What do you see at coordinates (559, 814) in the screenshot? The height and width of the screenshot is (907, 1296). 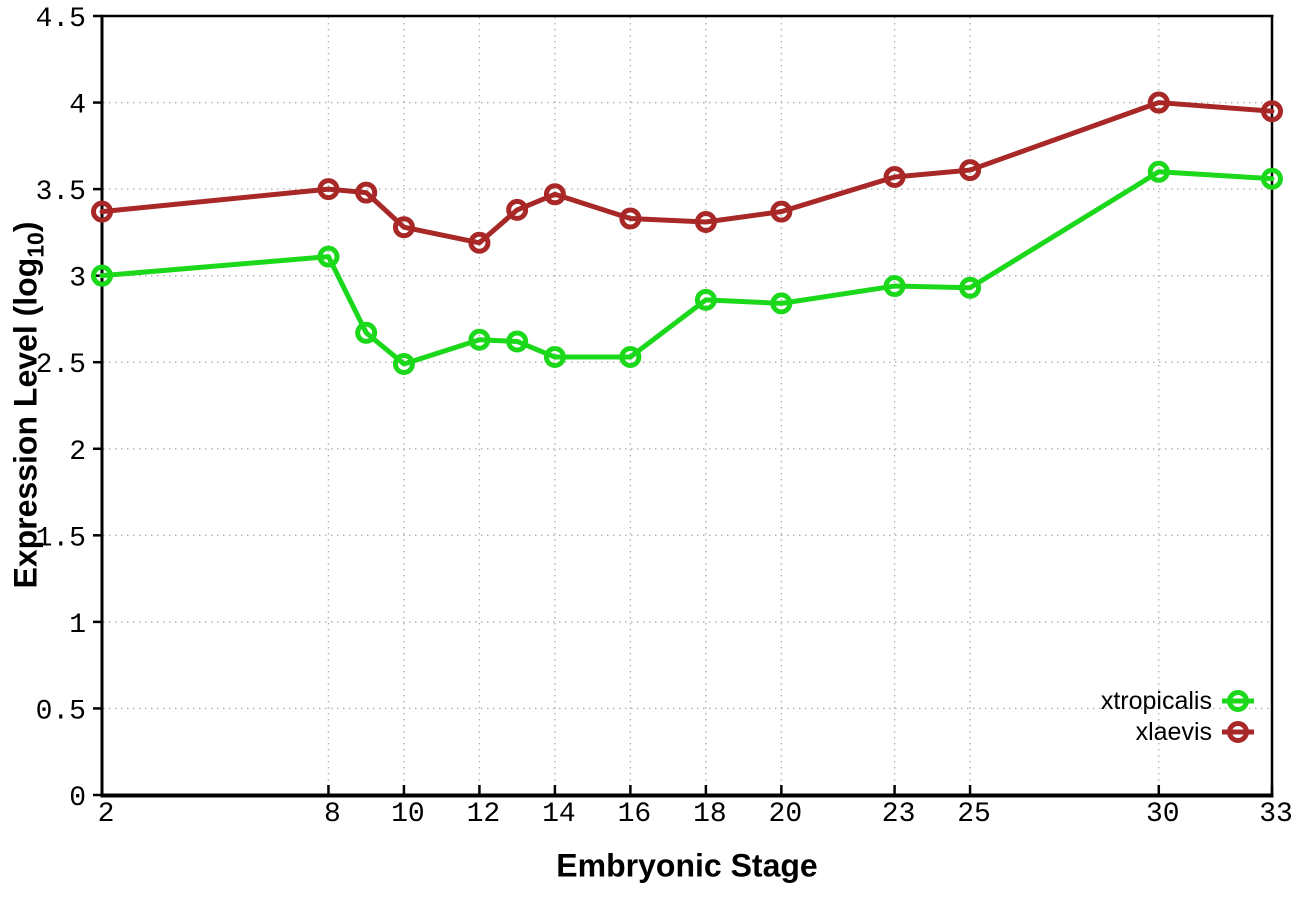 I see `x-tick-label: 14` at bounding box center [559, 814].